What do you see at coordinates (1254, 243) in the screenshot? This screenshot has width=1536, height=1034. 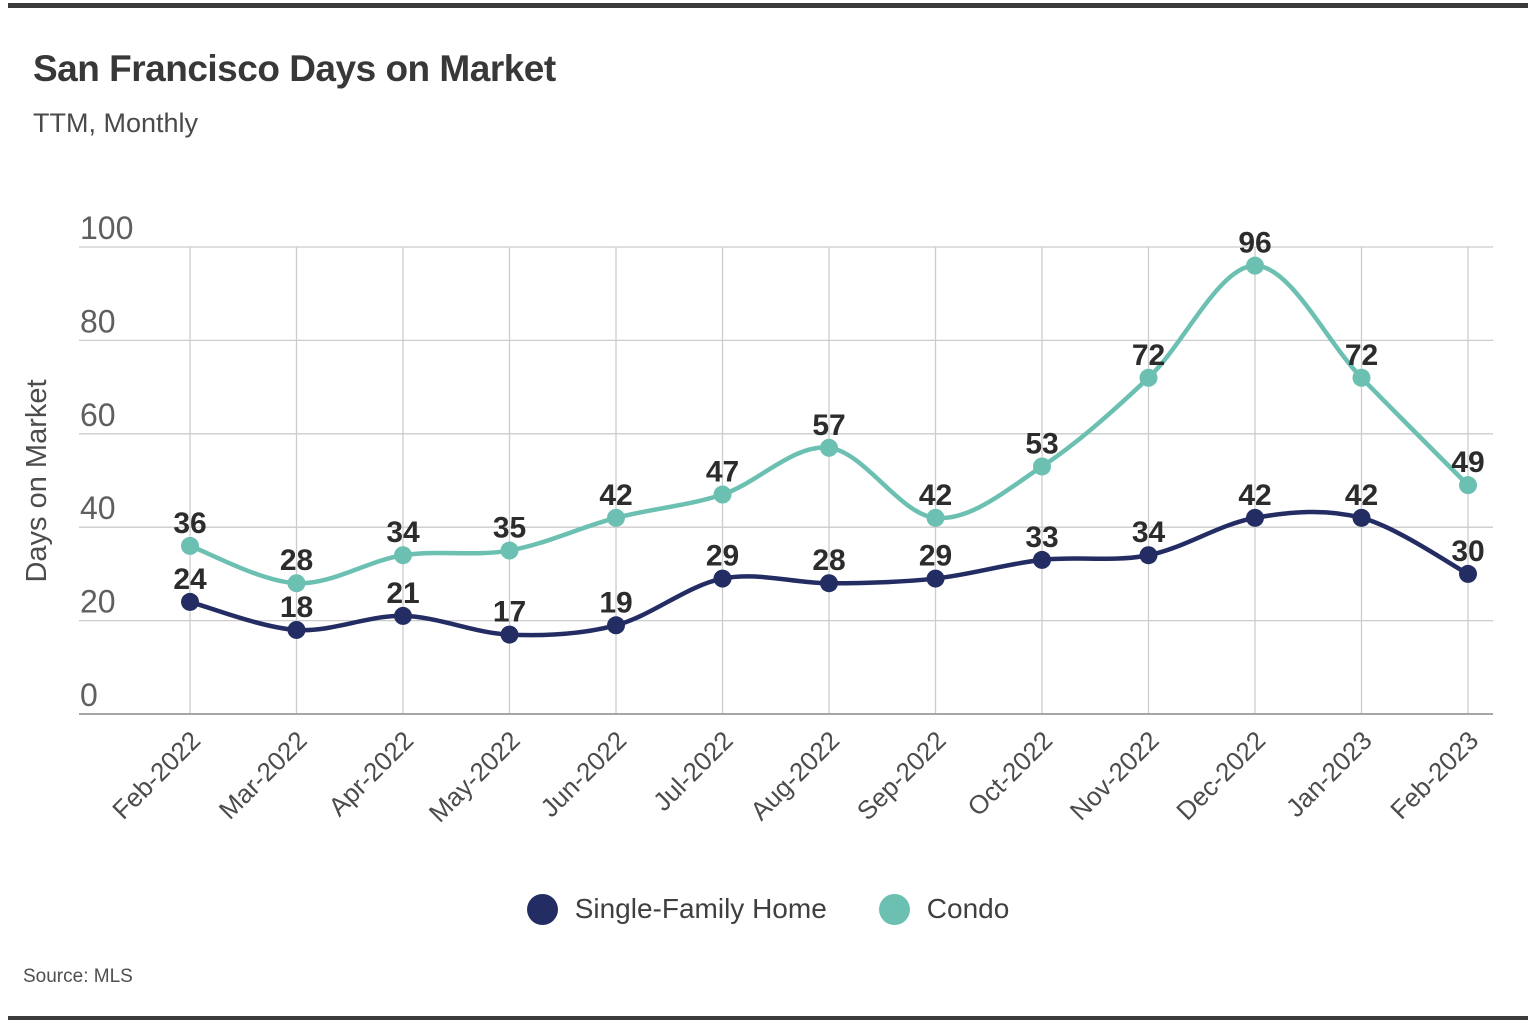 I see `data-label-condo: 96` at bounding box center [1254, 243].